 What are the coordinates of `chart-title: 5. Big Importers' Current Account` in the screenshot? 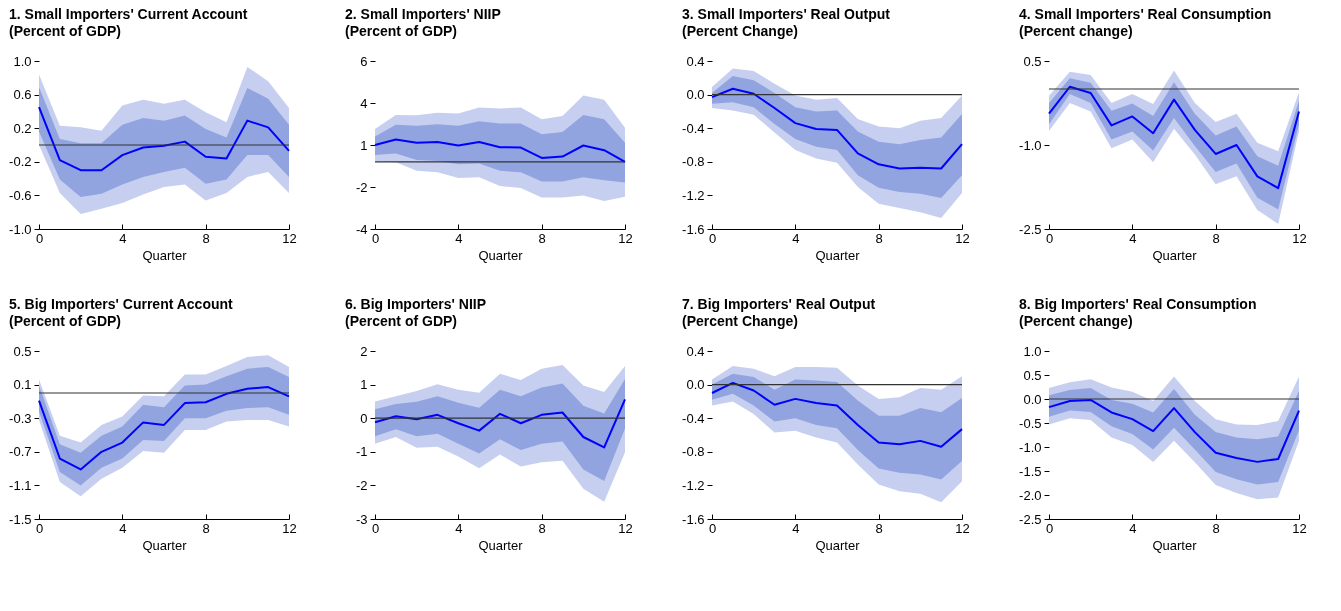 It's located at (121, 304).